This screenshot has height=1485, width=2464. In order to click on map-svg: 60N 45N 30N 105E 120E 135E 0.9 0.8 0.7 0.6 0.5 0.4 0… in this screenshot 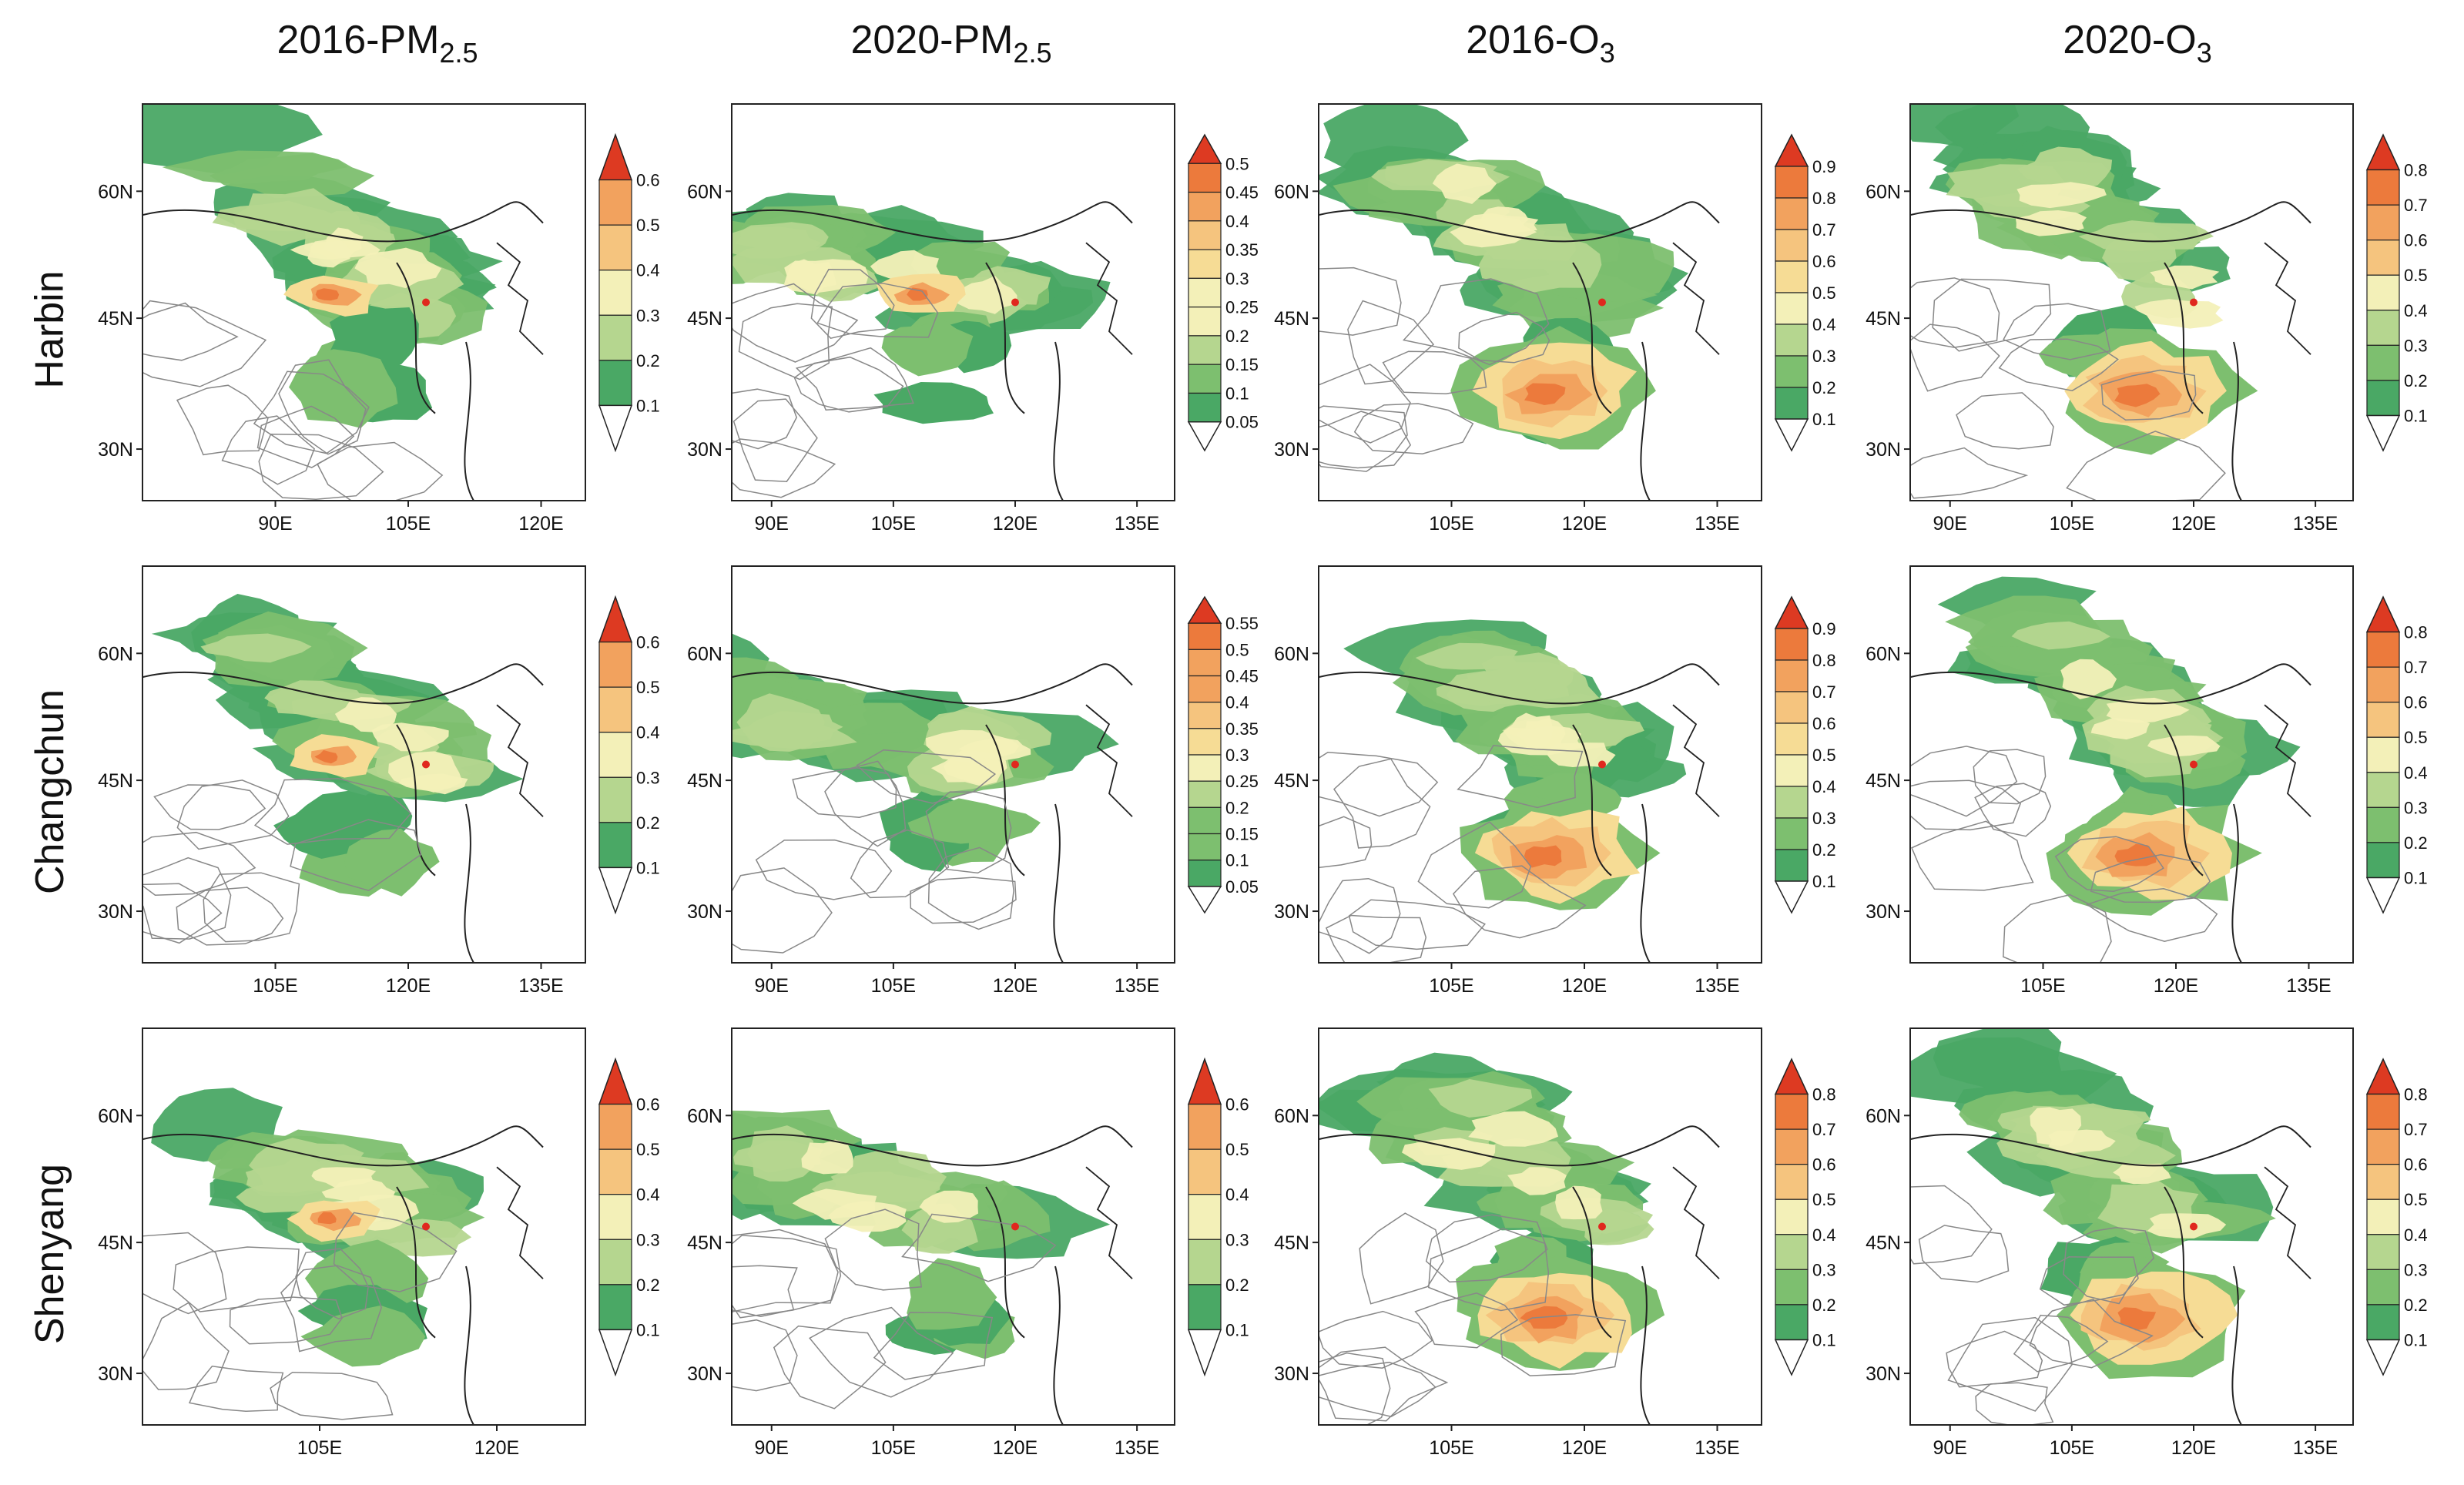, I will do `click(1555, 781)`.